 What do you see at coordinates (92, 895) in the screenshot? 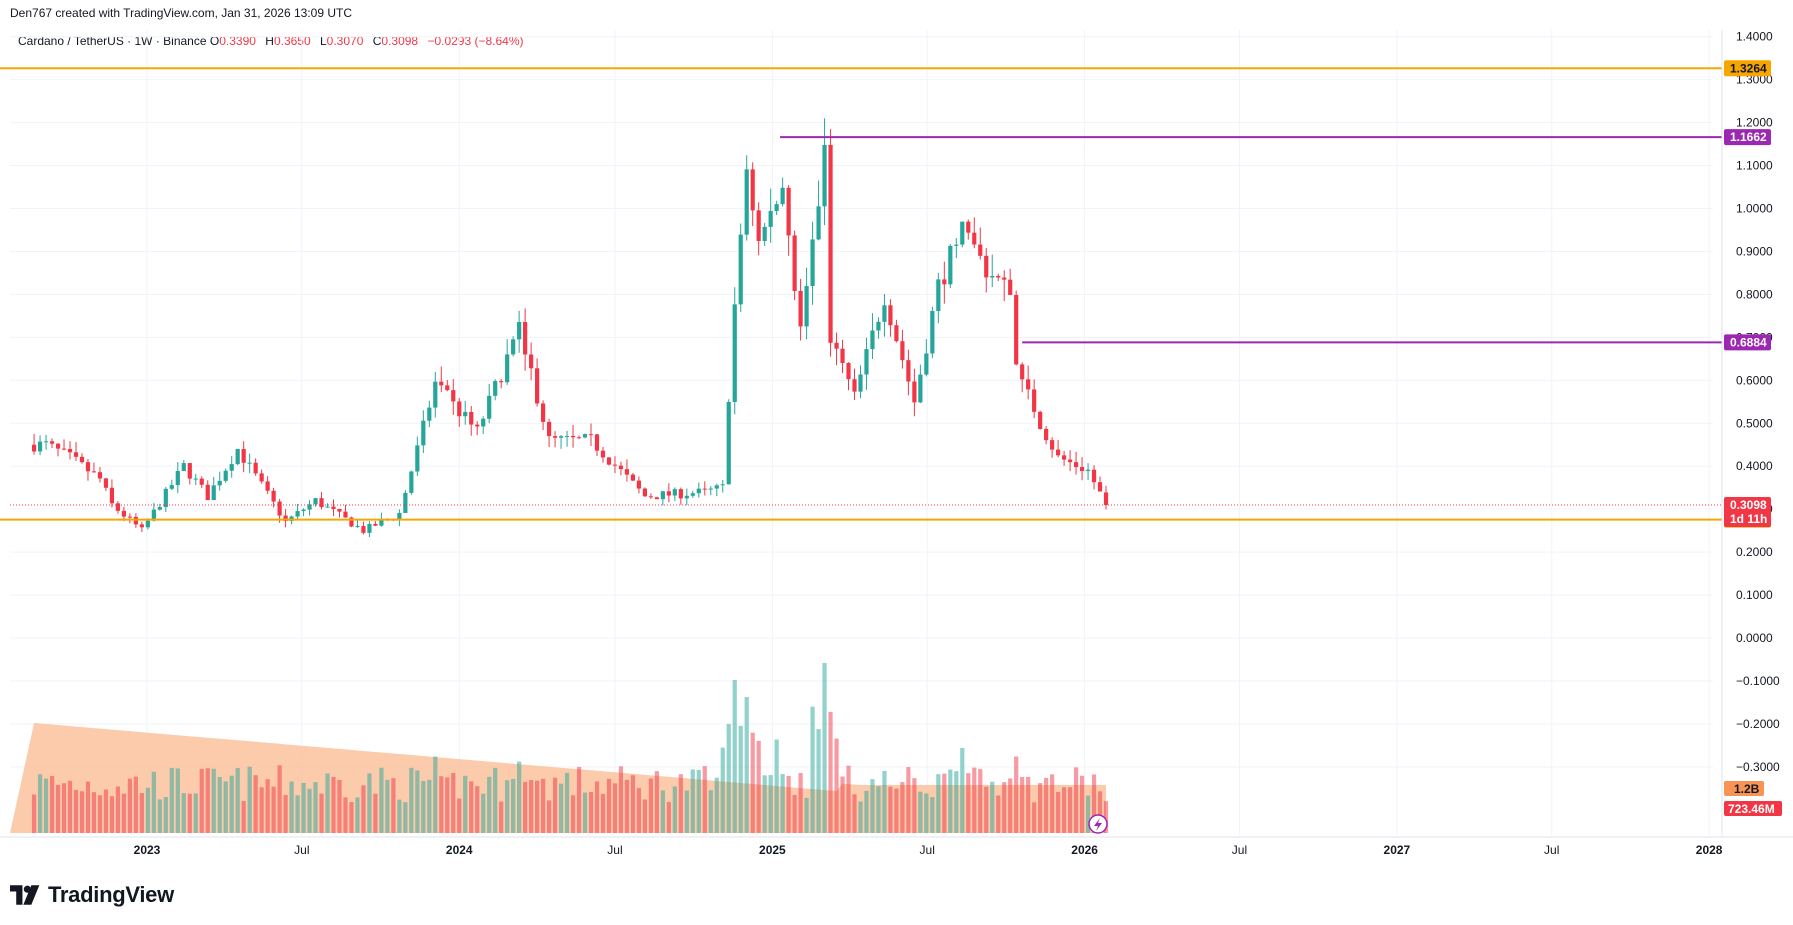
I see `tradingview-logo: TradingView` at bounding box center [92, 895].